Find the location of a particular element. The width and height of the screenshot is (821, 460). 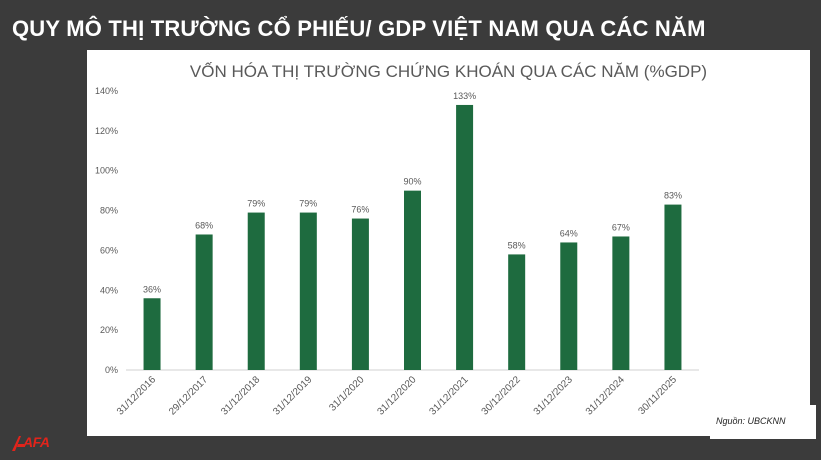

logo-mark-icon is located at coordinates (18, 443).